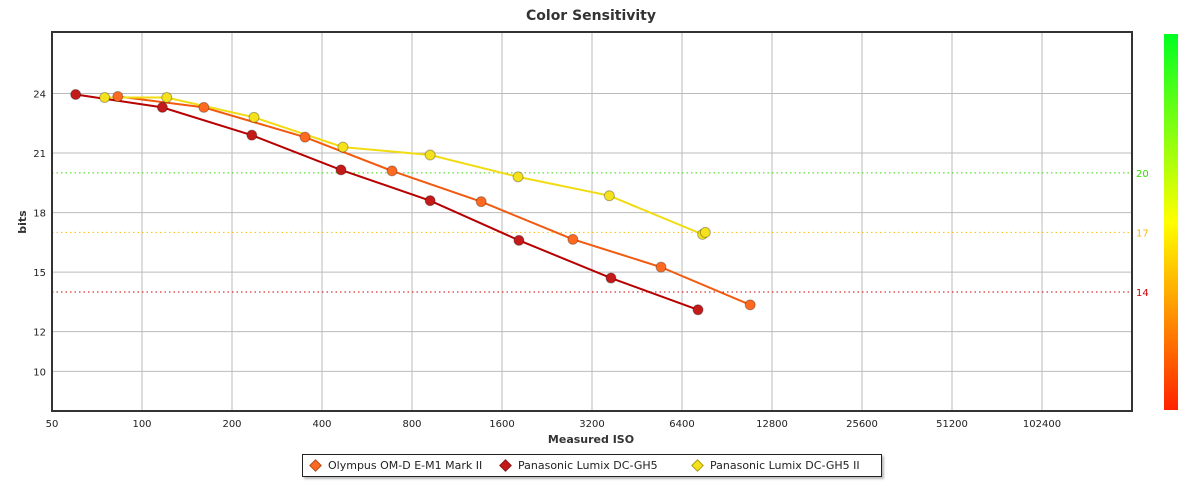  Describe the element at coordinates (952, 424) in the screenshot. I see `x-tick-label: 51200` at that location.